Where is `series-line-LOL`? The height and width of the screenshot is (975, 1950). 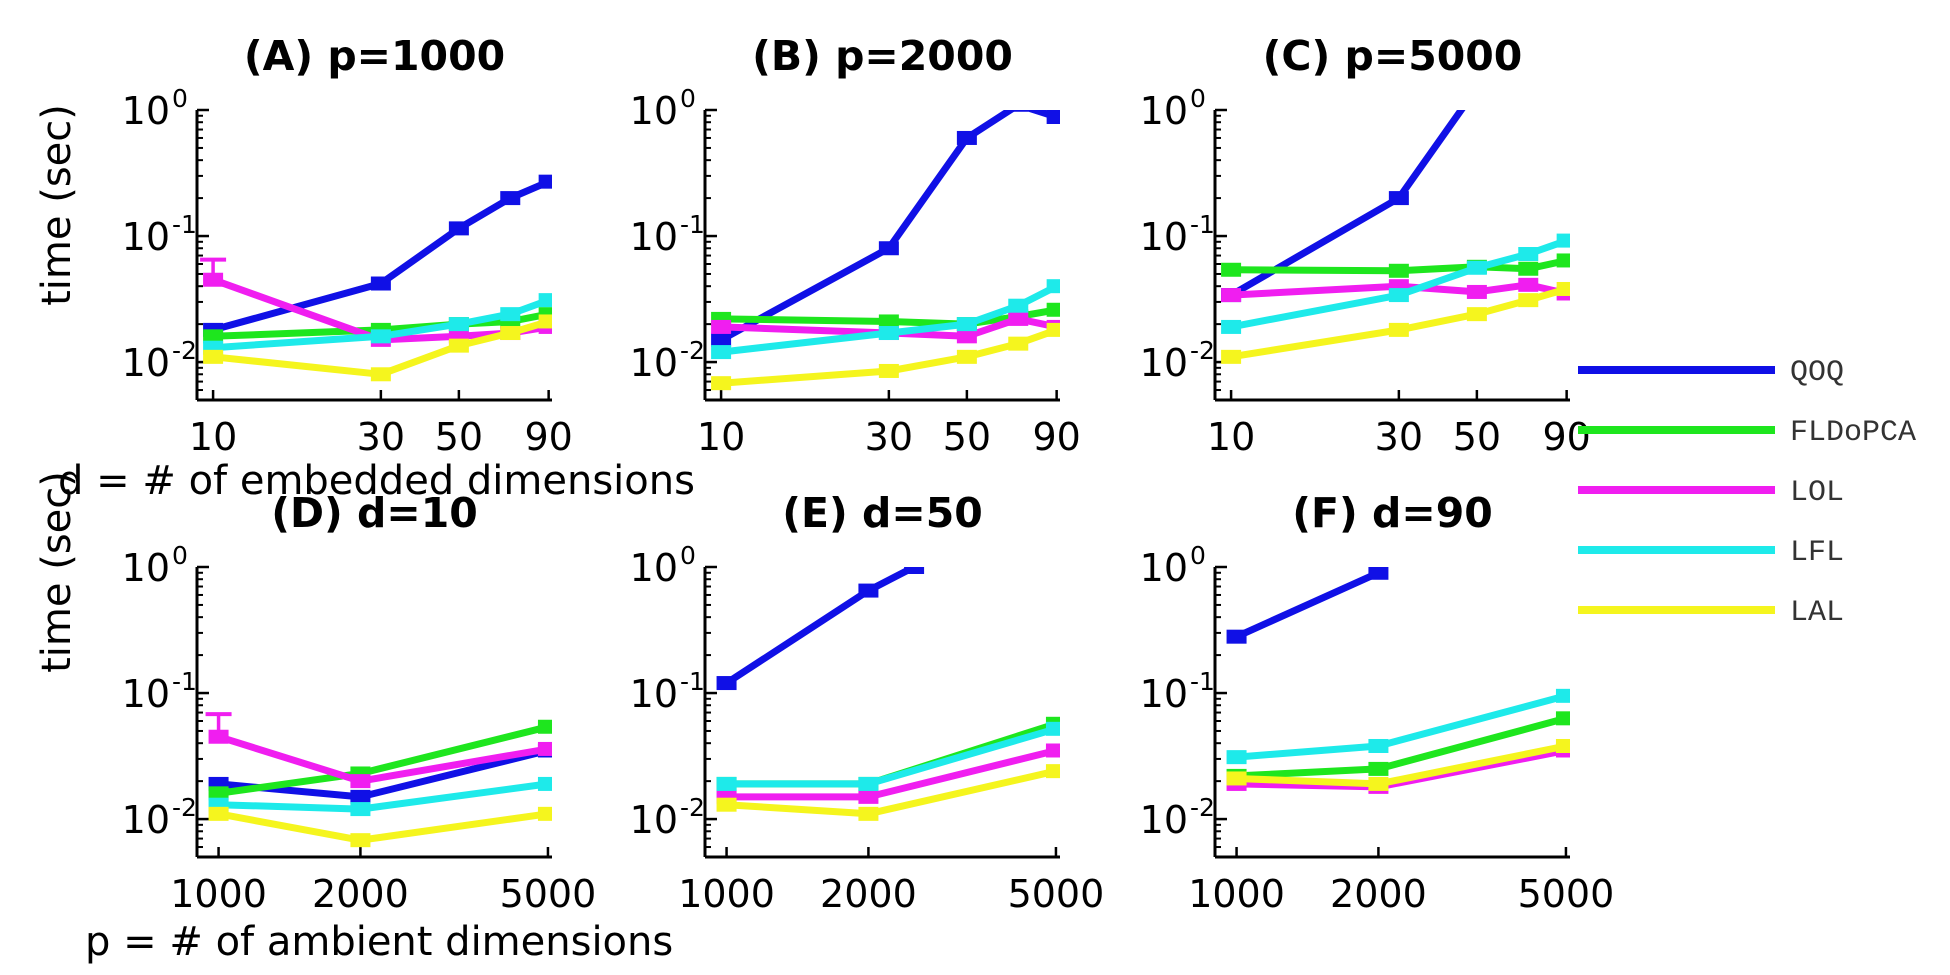 series-line-LOL is located at coordinates (383, 759).